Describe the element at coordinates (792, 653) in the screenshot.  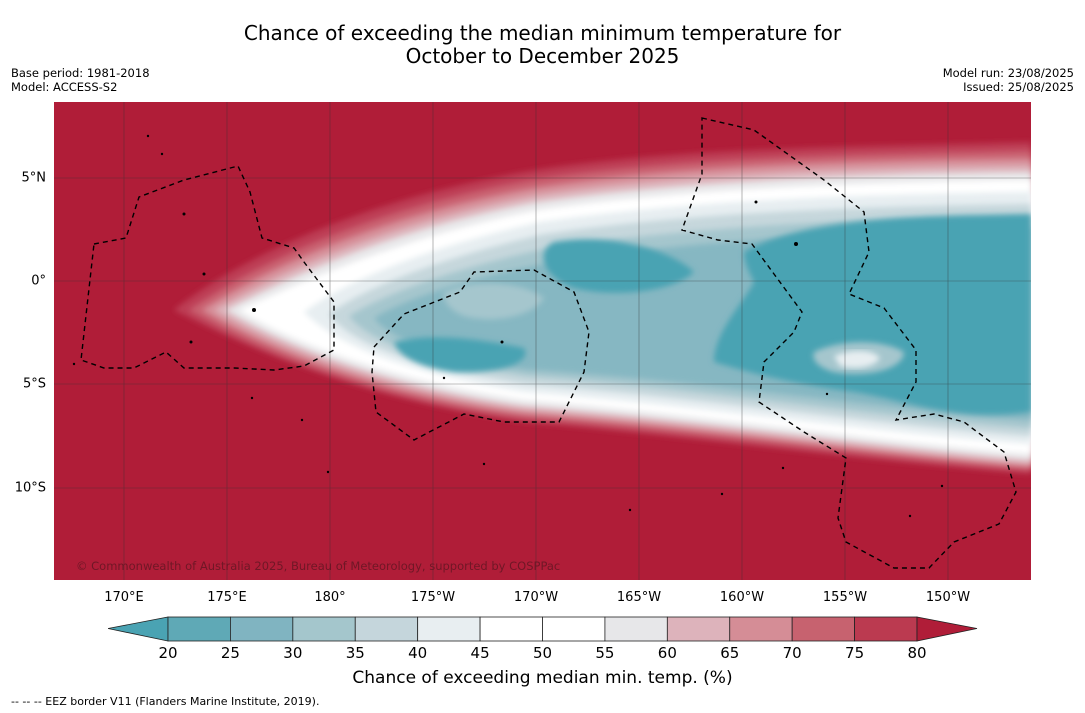
I see `colorbar-tick-label: 70` at that location.